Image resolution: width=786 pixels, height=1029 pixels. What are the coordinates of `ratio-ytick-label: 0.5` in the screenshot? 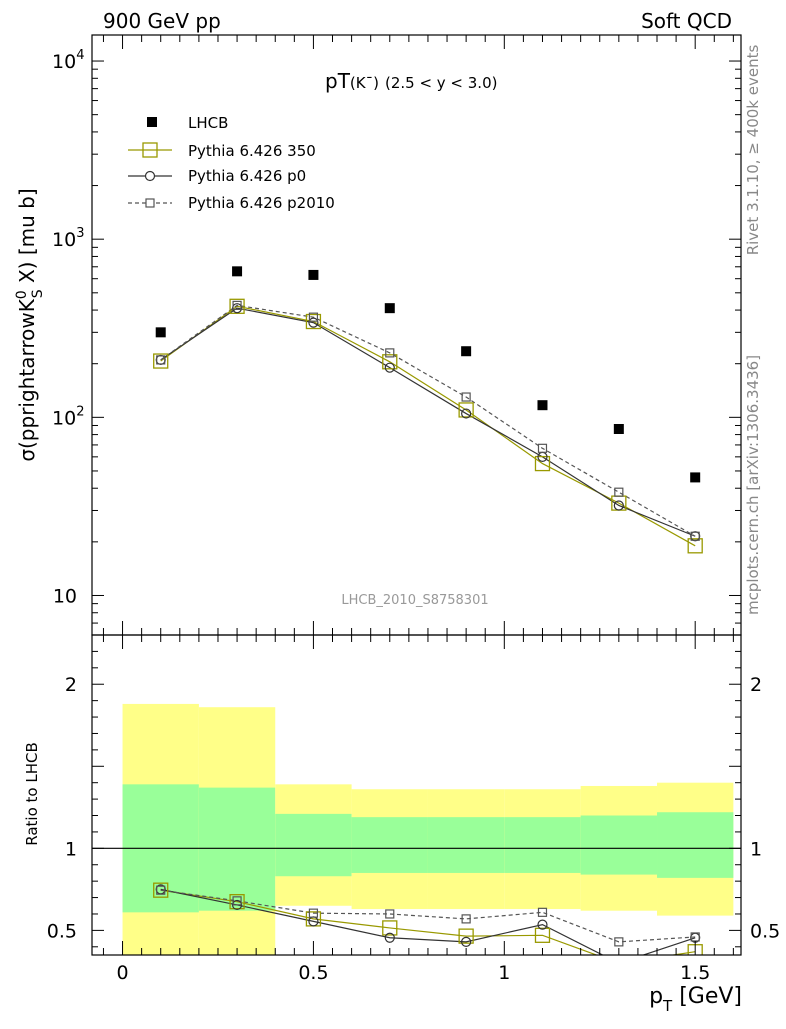 It's located at (62, 931).